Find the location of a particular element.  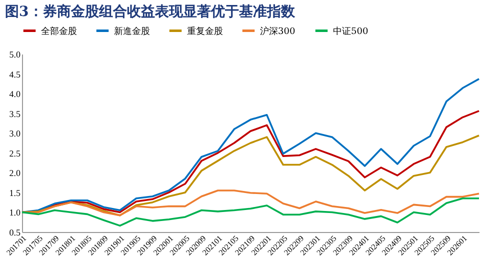

y-tick-label: 3.0 is located at coordinates (15, 133).